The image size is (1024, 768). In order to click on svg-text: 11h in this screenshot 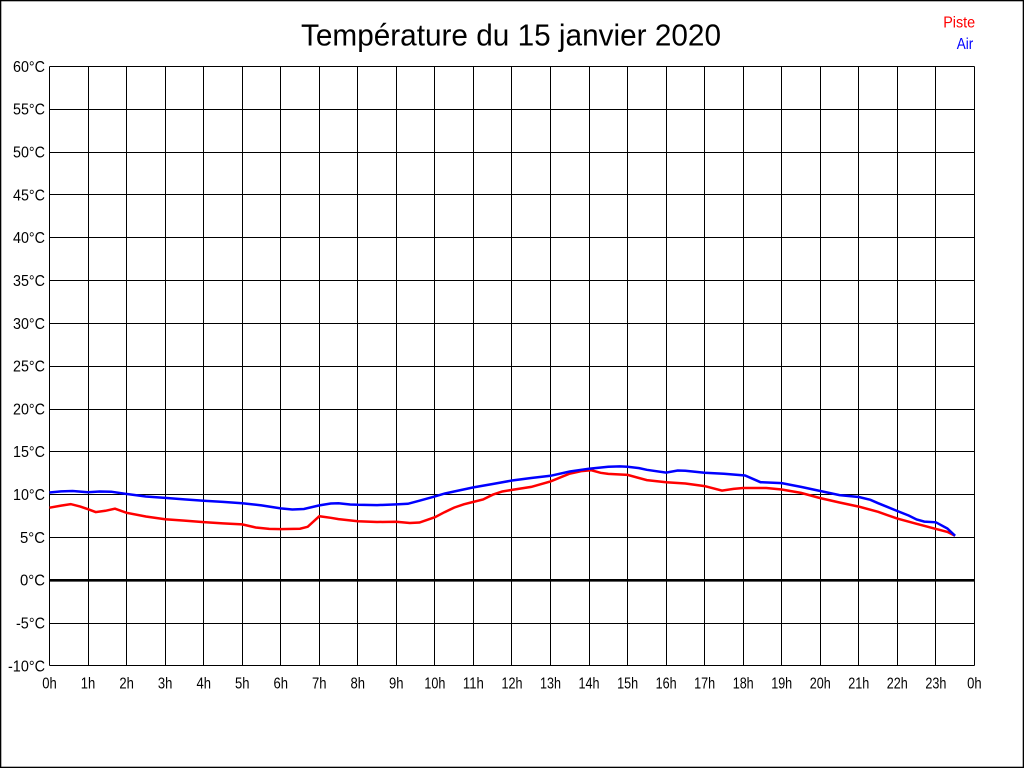, I will do `click(473, 684)`.